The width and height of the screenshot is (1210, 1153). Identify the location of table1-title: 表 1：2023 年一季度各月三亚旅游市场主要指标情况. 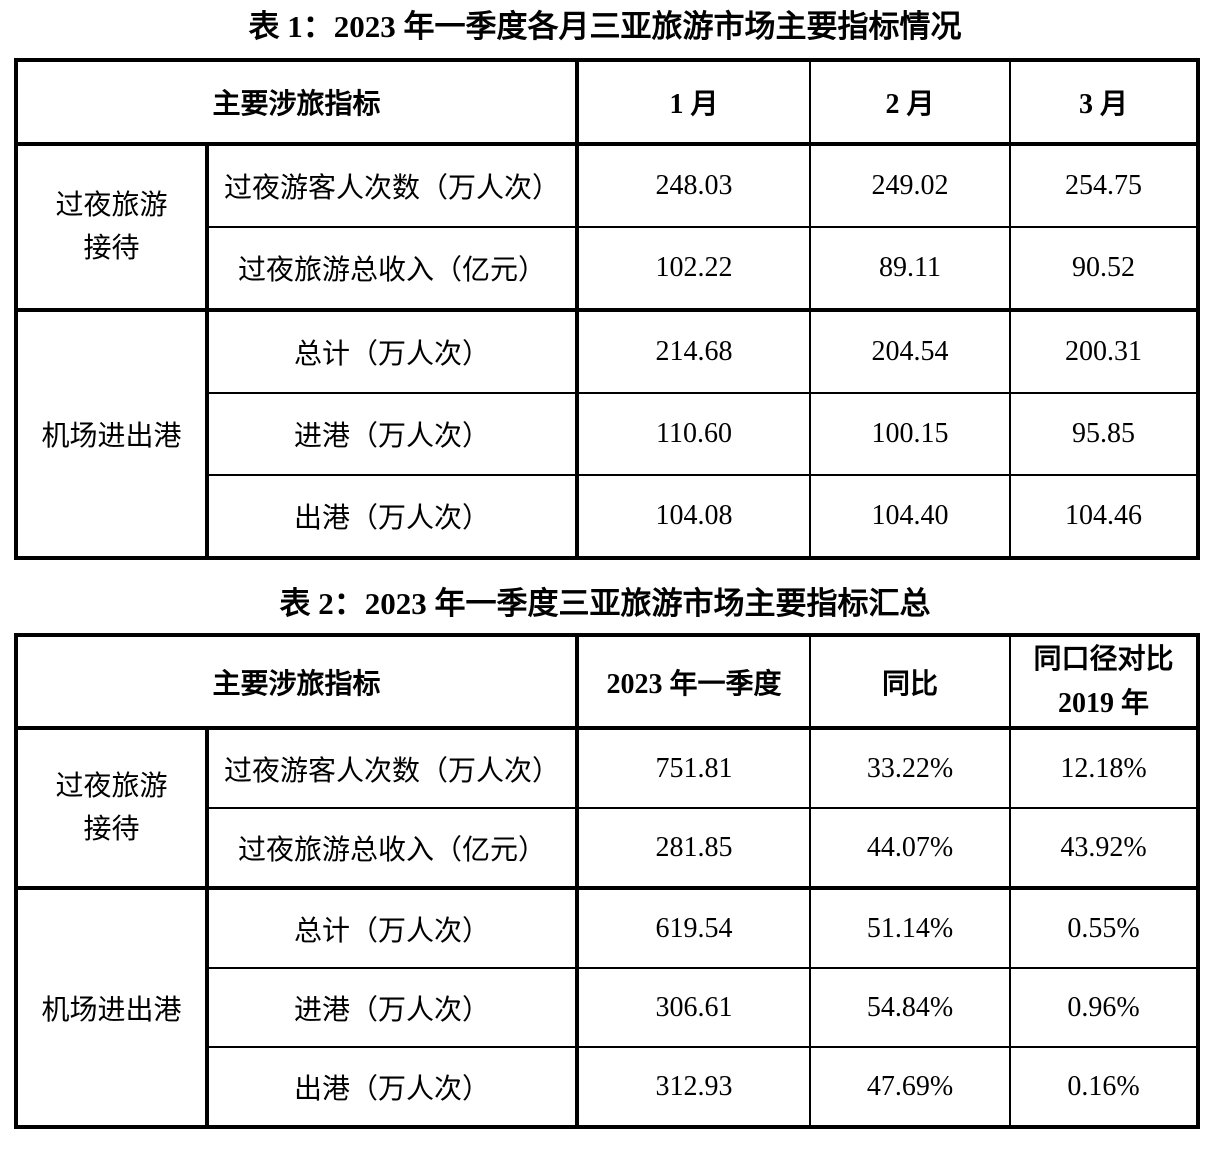
(605, 26).